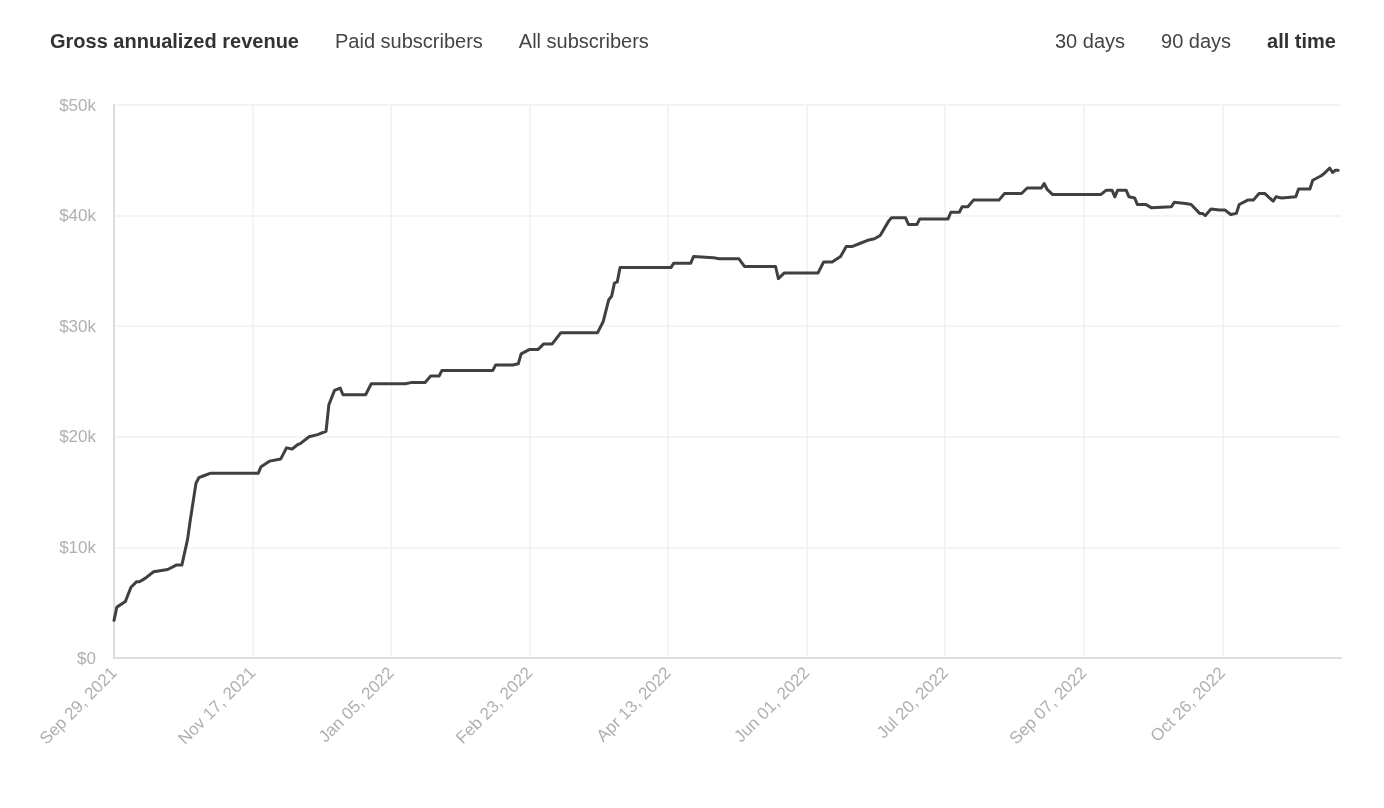 The height and width of the screenshot is (808, 1384). I want to click on y-tick-label: $0, so click(86, 658).